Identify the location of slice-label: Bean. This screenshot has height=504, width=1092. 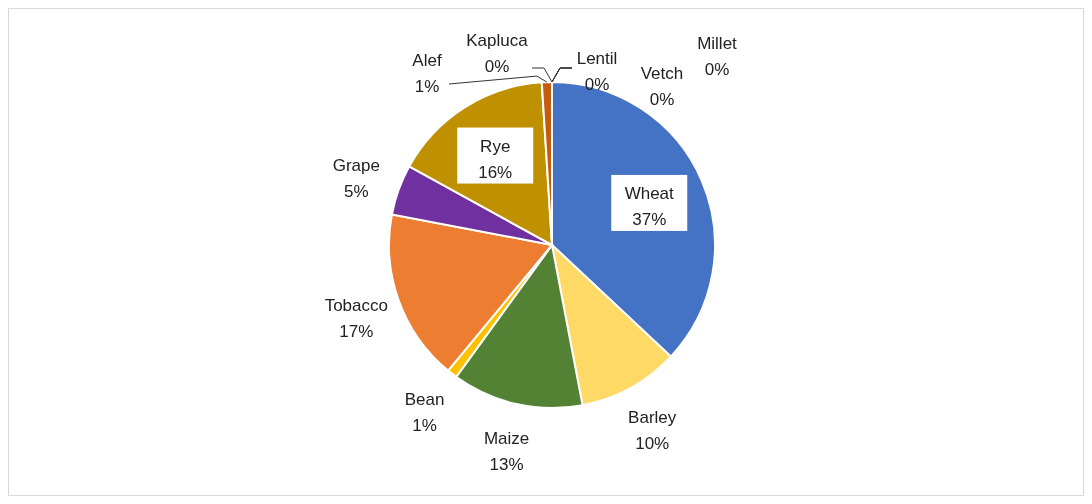
(424, 400).